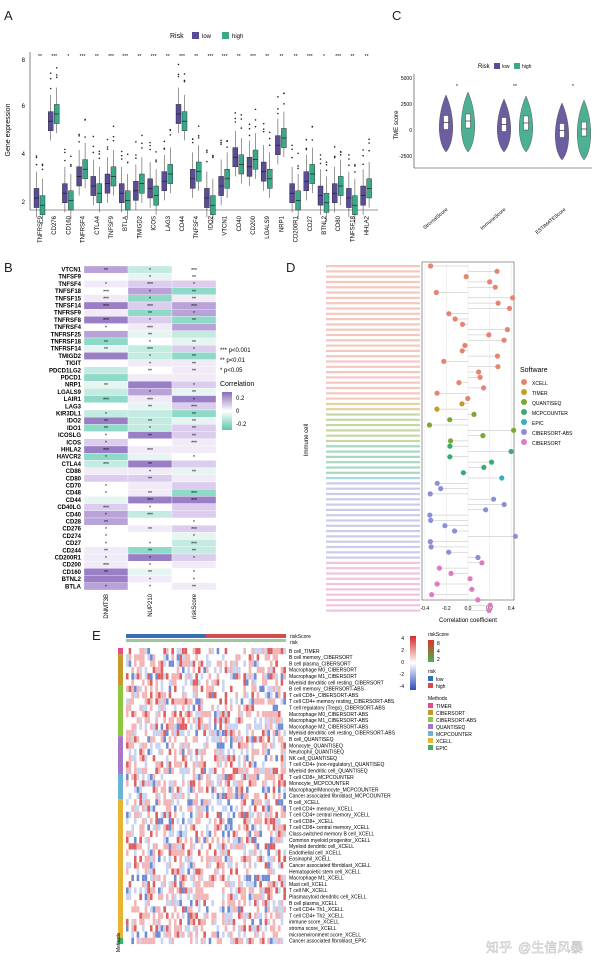 This screenshot has height=962, width=600. I want to click on riskscore-bar, so click(206, 640).